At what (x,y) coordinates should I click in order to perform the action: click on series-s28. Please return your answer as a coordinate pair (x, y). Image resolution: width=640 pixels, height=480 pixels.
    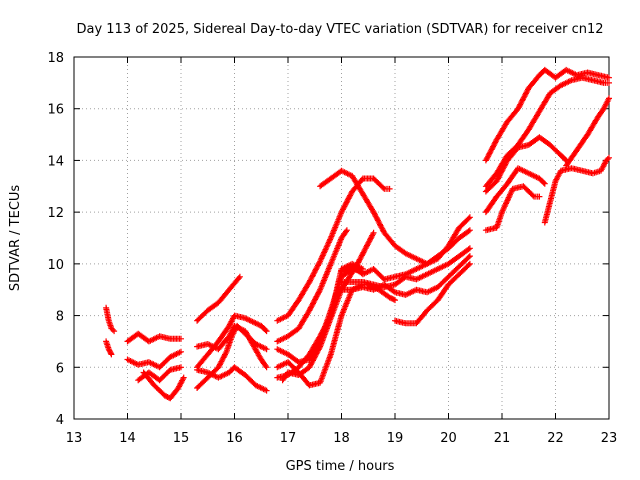
    Looking at the image, I should click on (512, 208).